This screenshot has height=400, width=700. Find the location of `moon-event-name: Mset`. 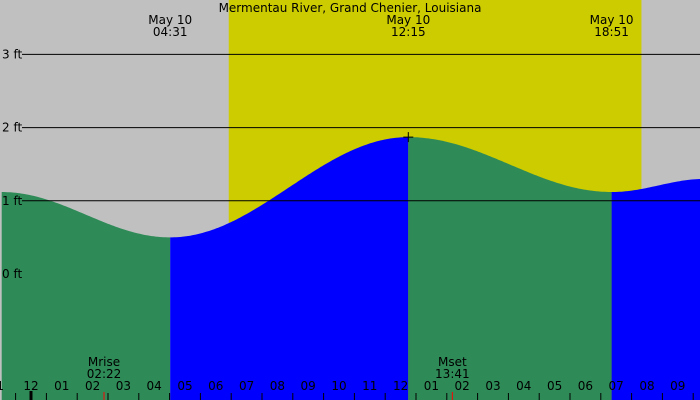

moon-event-name: Mset is located at coordinates (452, 362).